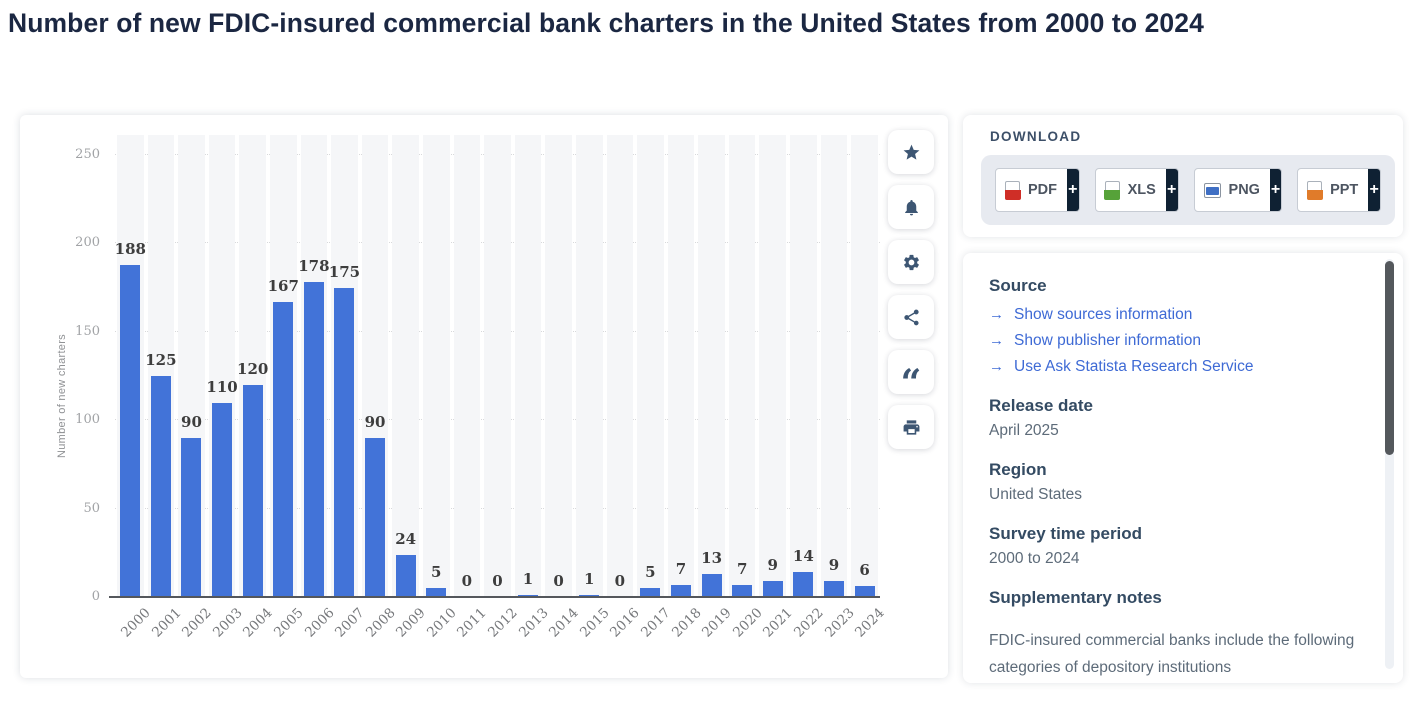 Image resolution: width=1418 pixels, height=706 pixels. Describe the element at coordinates (776, 388) in the screenshot. I see `bar-slot-2021: 9 2021` at that location.